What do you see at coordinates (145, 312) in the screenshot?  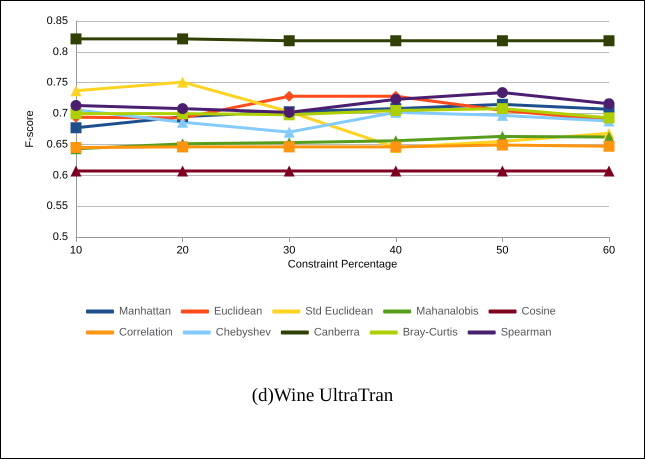 I see `legend-label: Manhattan` at bounding box center [145, 312].